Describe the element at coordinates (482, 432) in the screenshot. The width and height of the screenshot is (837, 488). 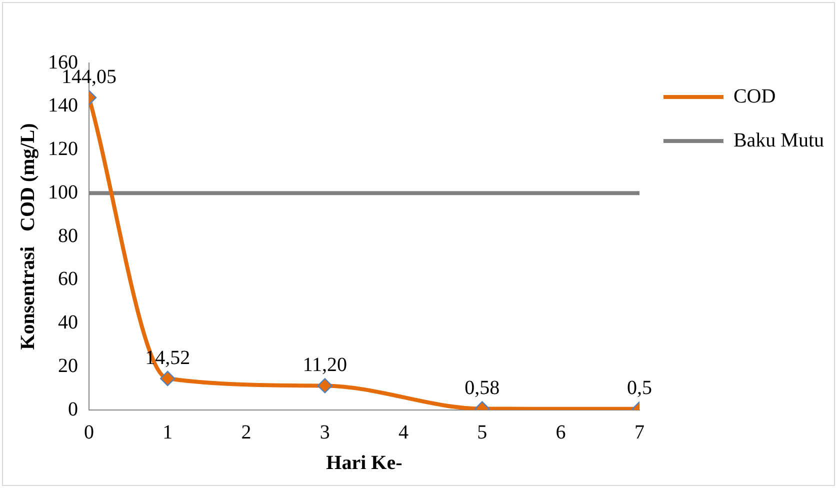
I see `x-tick-label: 5` at that location.